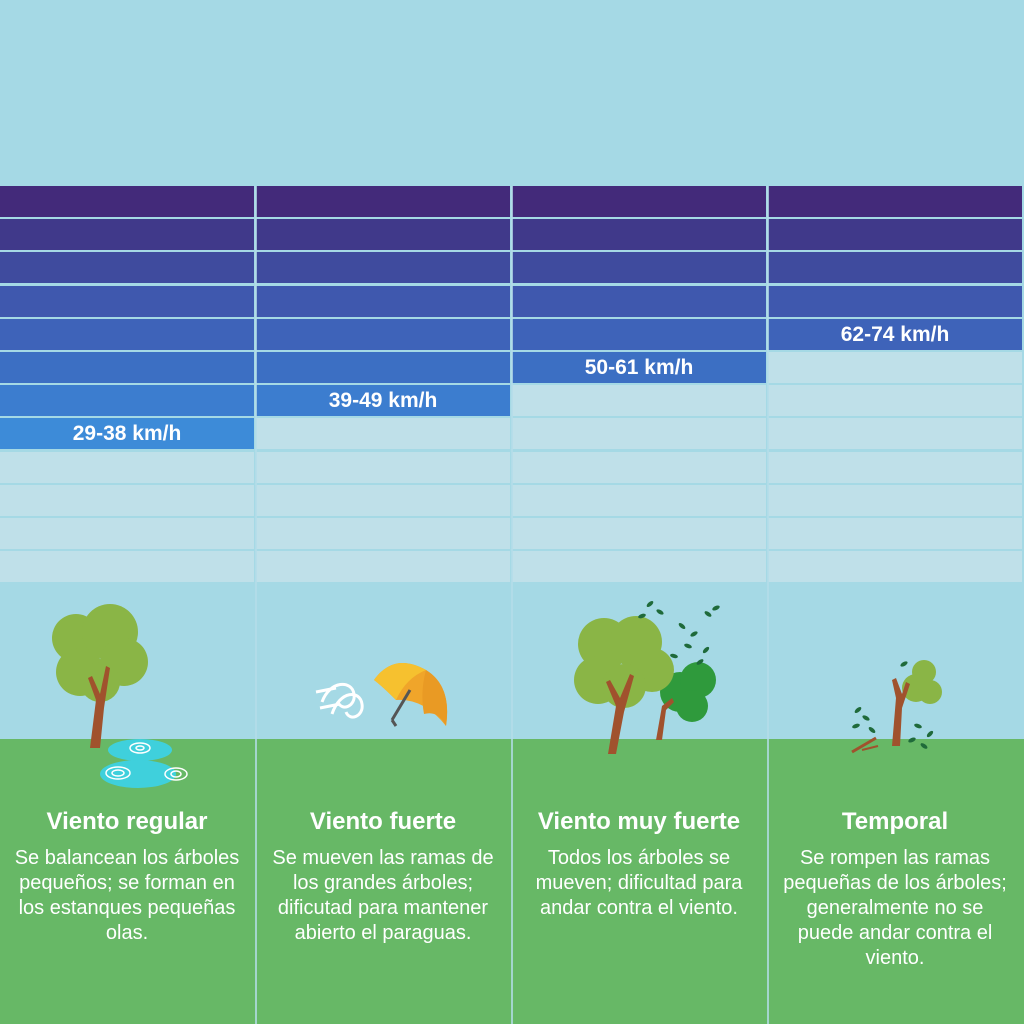 The width and height of the screenshot is (1024, 1024). I want to click on speed-range-label: 62-74 km/h, so click(895, 334).